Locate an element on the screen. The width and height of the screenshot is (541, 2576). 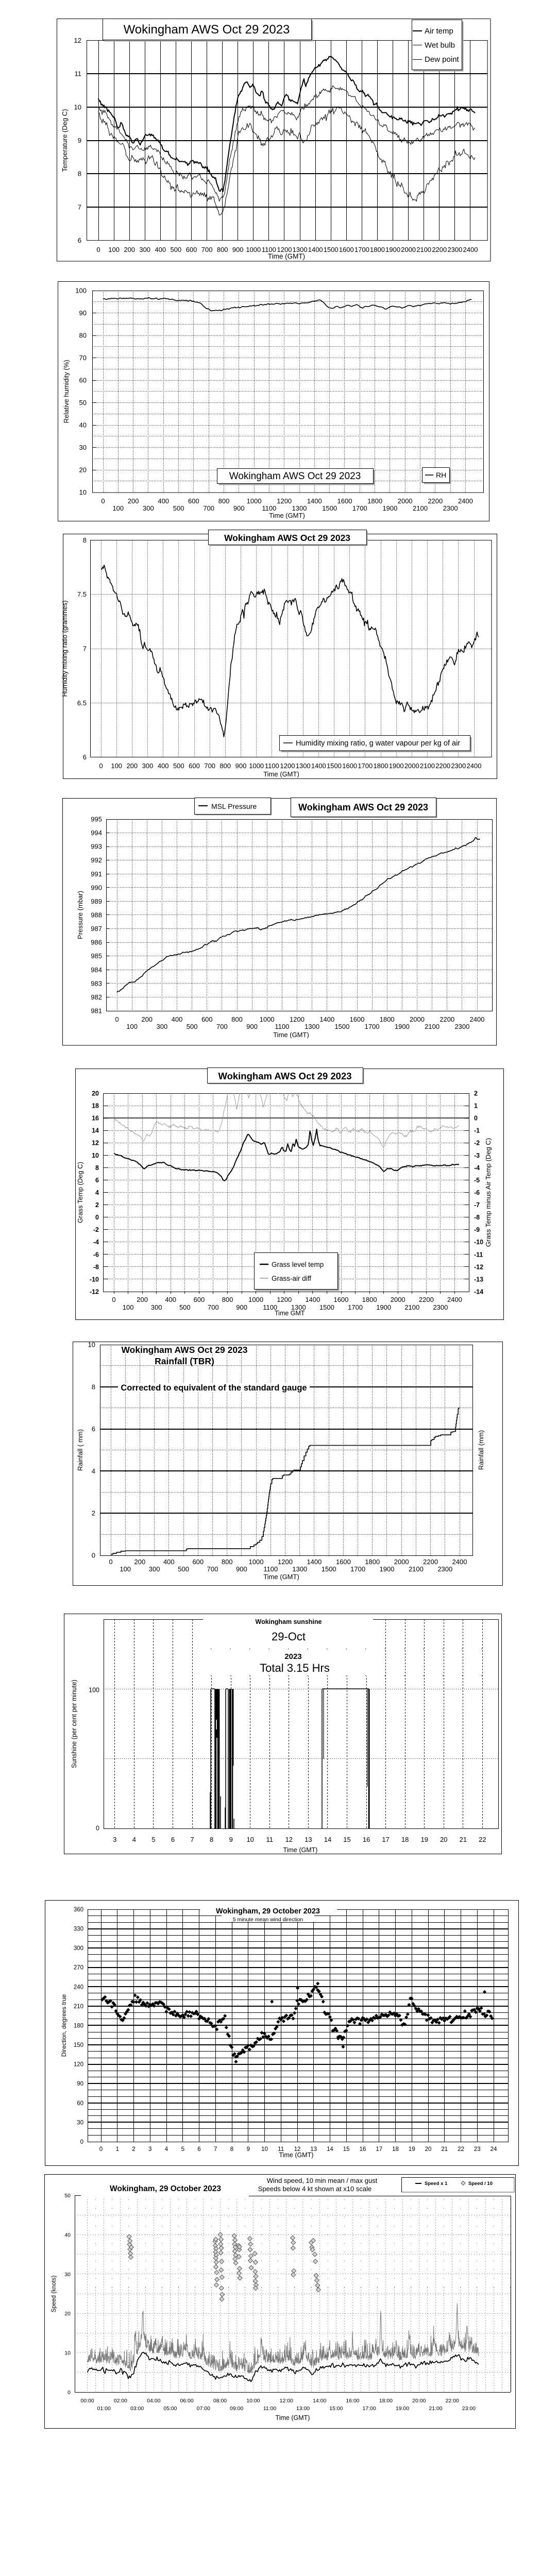
svg-text: 4 is located at coordinates (93, 1471).